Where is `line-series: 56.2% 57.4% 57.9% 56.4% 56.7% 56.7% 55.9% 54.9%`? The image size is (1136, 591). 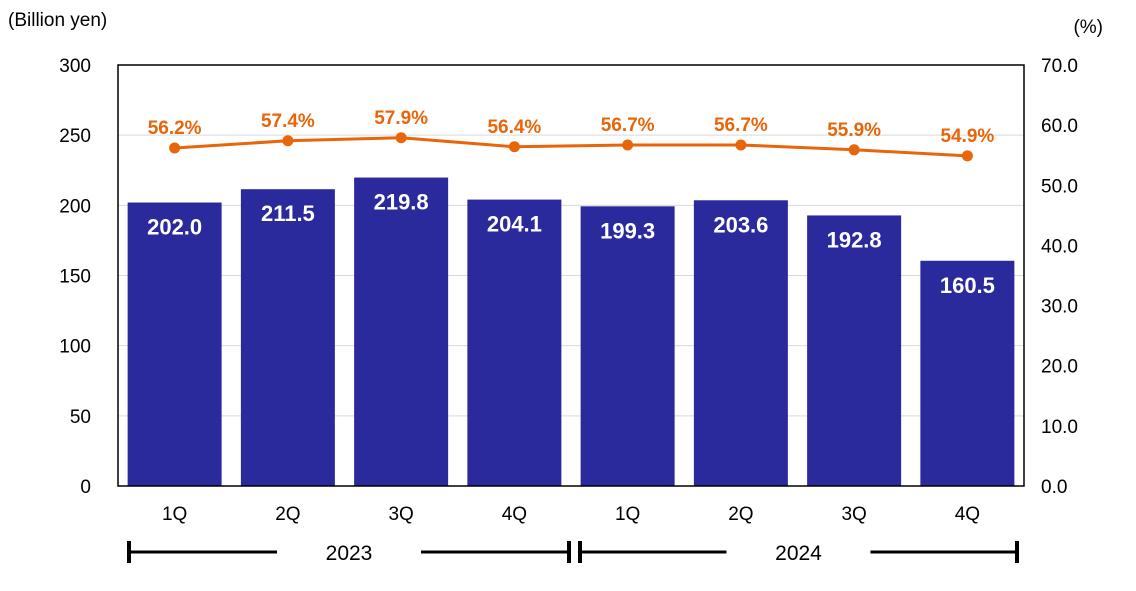 line-series: 56.2% 57.4% 57.9% 56.4% 56.7% 56.7% 55.9% 54.9% is located at coordinates (571, 135).